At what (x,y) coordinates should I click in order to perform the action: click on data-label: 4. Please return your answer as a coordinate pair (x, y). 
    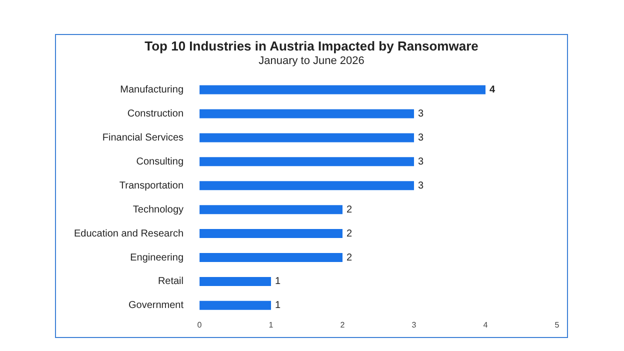
    Looking at the image, I should click on (493, 90).